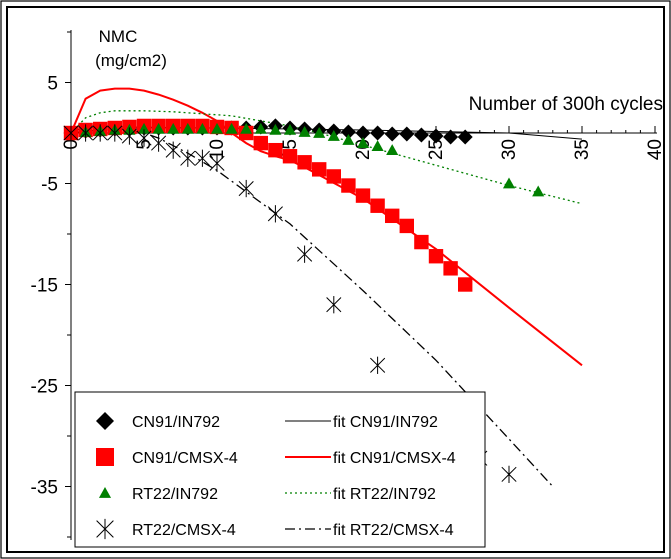 Image resolution: width=671 pixels, height=559 pixels. What do you see at coordinates (385, 422) in the screenshot?
I see `legend-label: fit CN91/IN792` at bounding box center [385, 422].